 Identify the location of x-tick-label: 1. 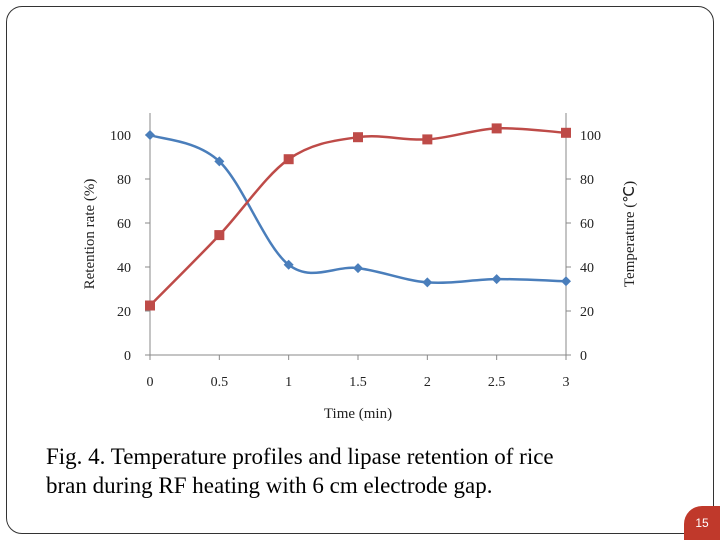
(288, 382).